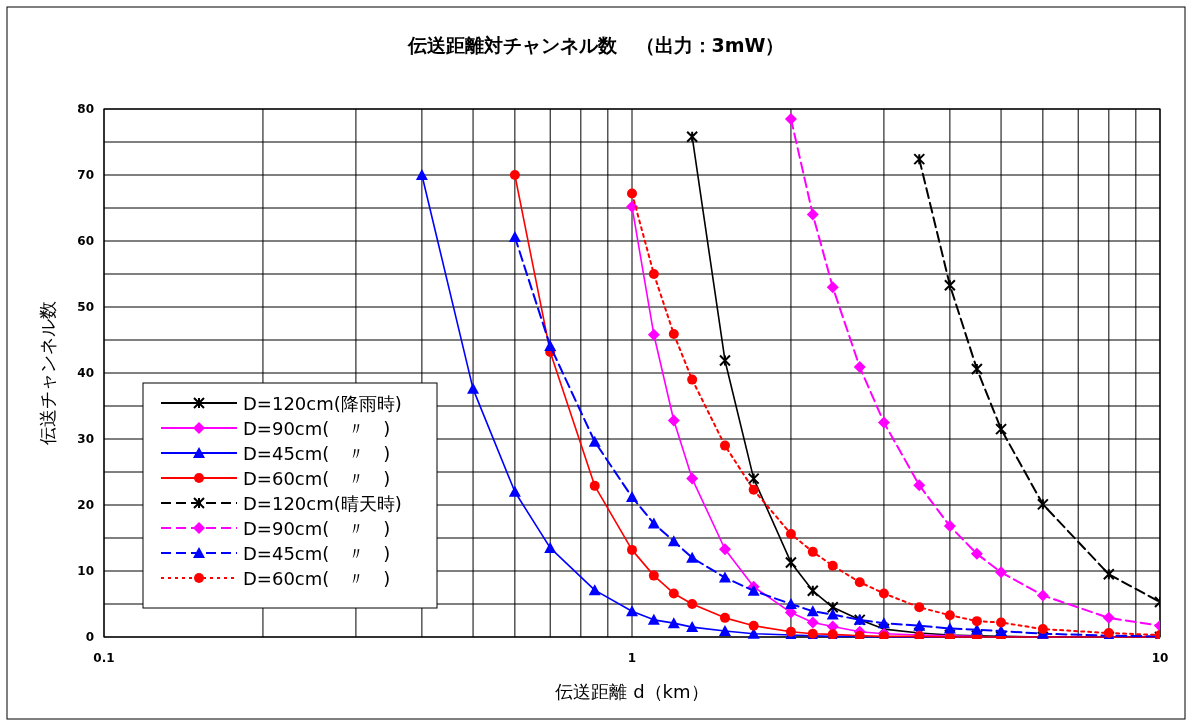 The image size is (1192, 722). What do you see at coordinates (322, 503) in the screenshot?
I see `legend-label: D=120cm(晴天時)` at bounding box center [322, 503].